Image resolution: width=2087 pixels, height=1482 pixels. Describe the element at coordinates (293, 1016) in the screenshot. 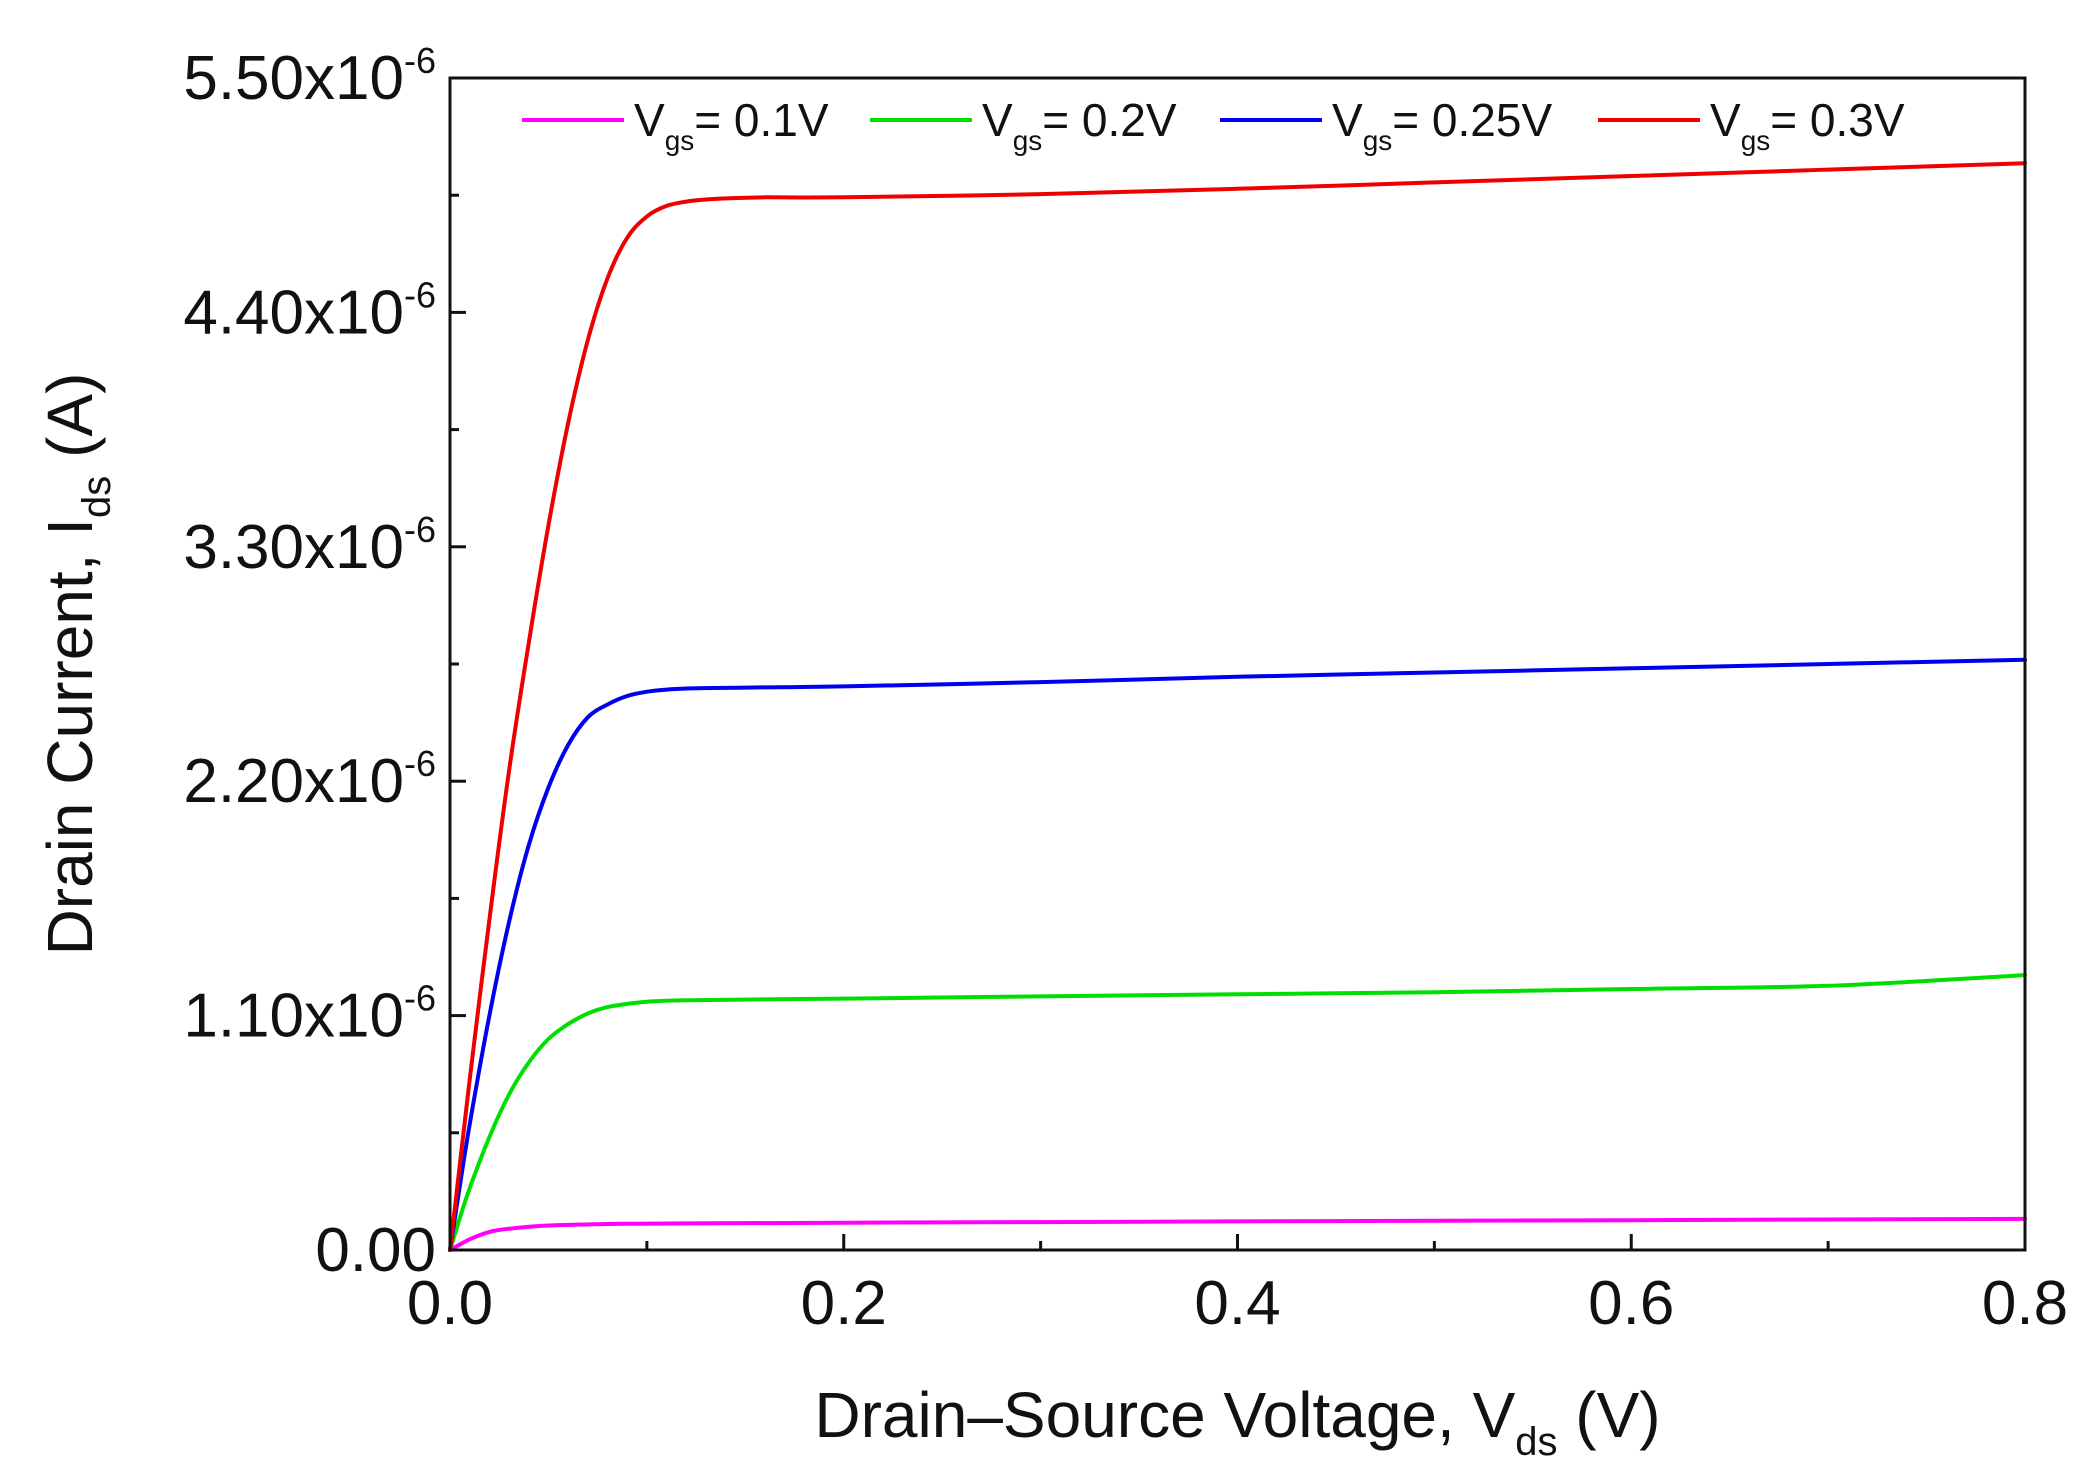

I see `y-tick-label-mantissa: 1.10x10` at that location.